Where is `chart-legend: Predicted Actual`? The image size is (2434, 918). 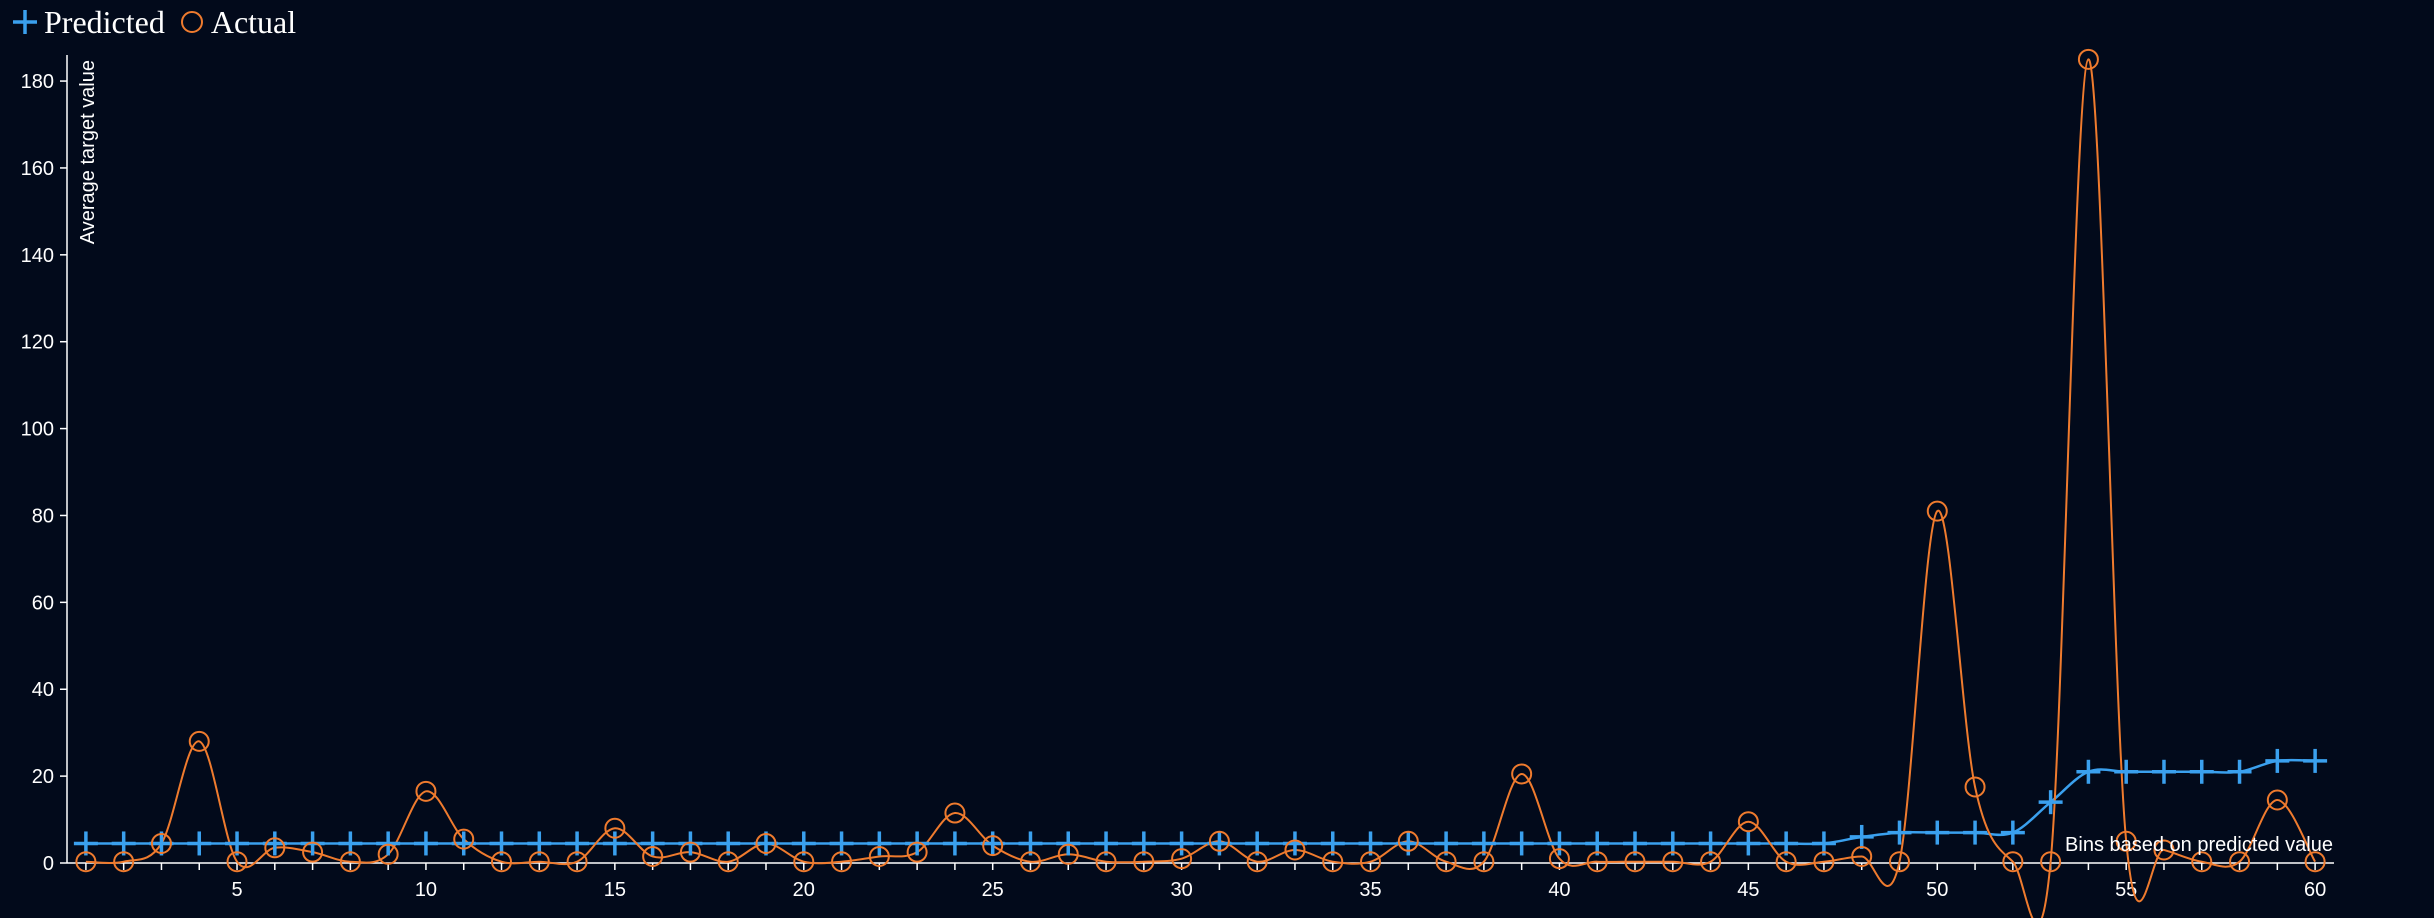 chart-legend: Predicted Actual is located at coordinates (161, 22).